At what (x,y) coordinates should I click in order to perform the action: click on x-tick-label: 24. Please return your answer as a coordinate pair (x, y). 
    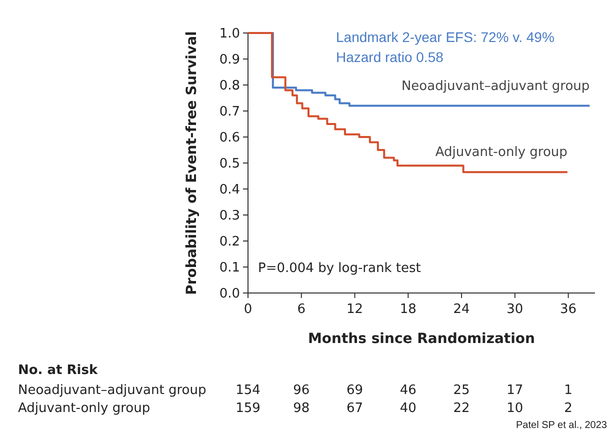
    Looking at the image, I should click on (461, 309).